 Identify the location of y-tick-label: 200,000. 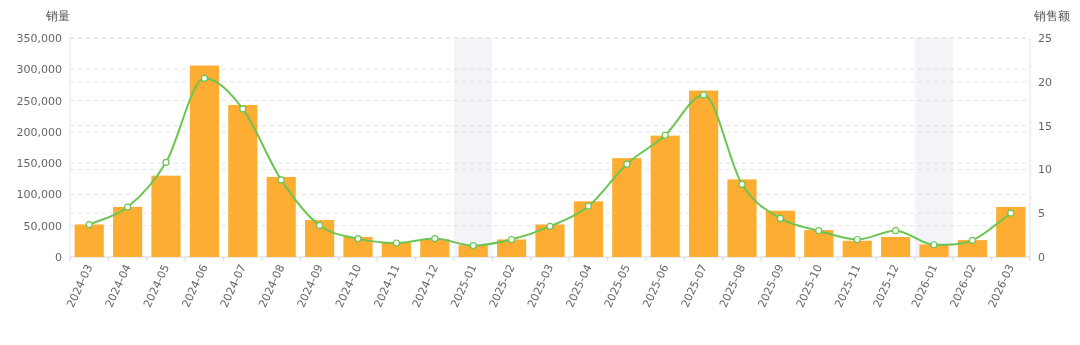
(39, 132).